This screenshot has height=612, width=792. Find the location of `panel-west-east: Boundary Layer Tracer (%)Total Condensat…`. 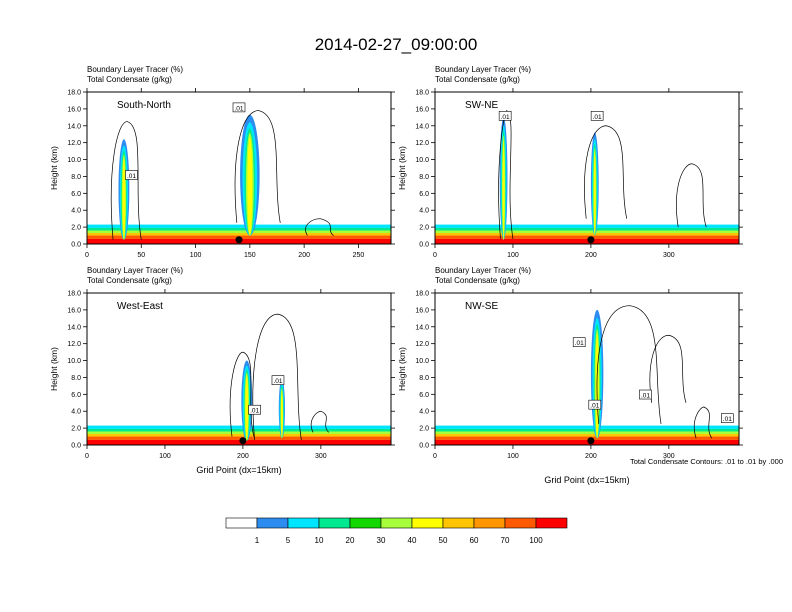

panel-west-east: Boundary Layer Tracer (%)Total Condensat… is located at coordinates (222, 370).